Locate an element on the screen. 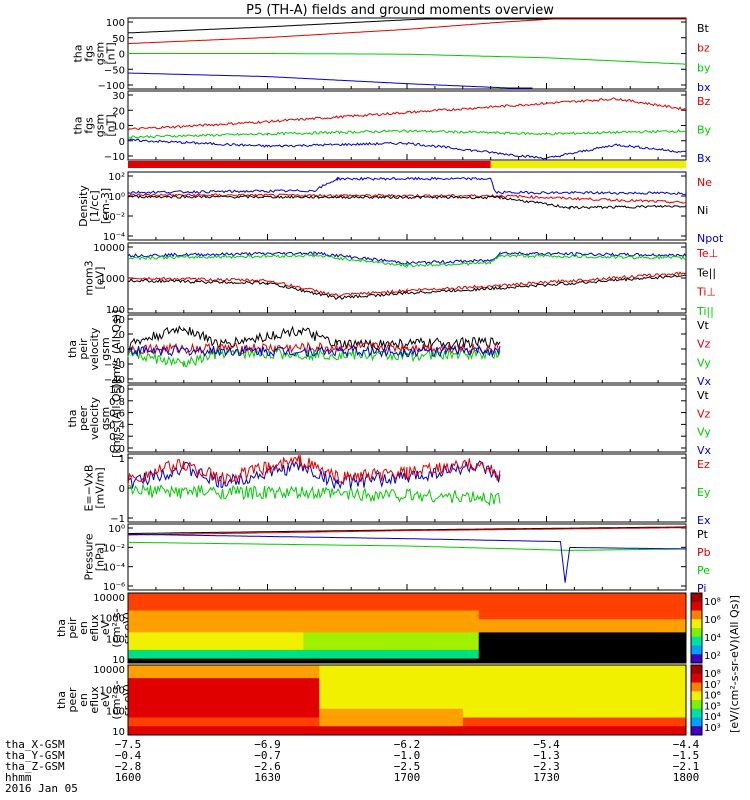 This screenshot has height=800, width=750. footer-row-label: tha_Y-GSM is located at coordinates (35, 755).